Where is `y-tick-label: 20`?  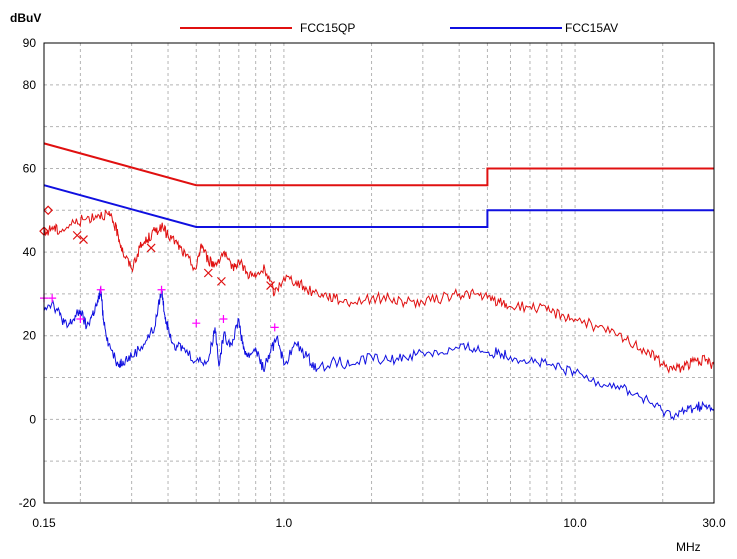
y-tick-label: 20 is located at coordinates (30, 336).